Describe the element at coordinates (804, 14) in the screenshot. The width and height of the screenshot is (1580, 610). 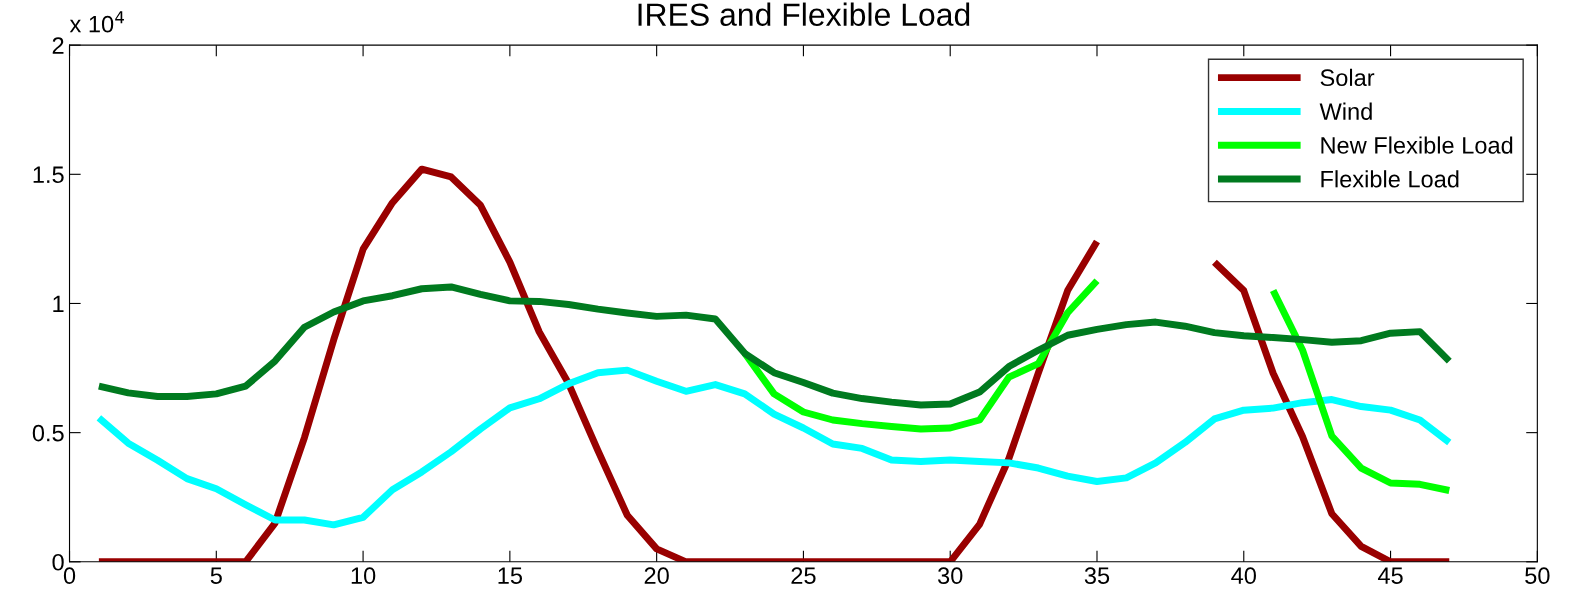
I see `chart-title: IRES and Flexible Load` at that location.